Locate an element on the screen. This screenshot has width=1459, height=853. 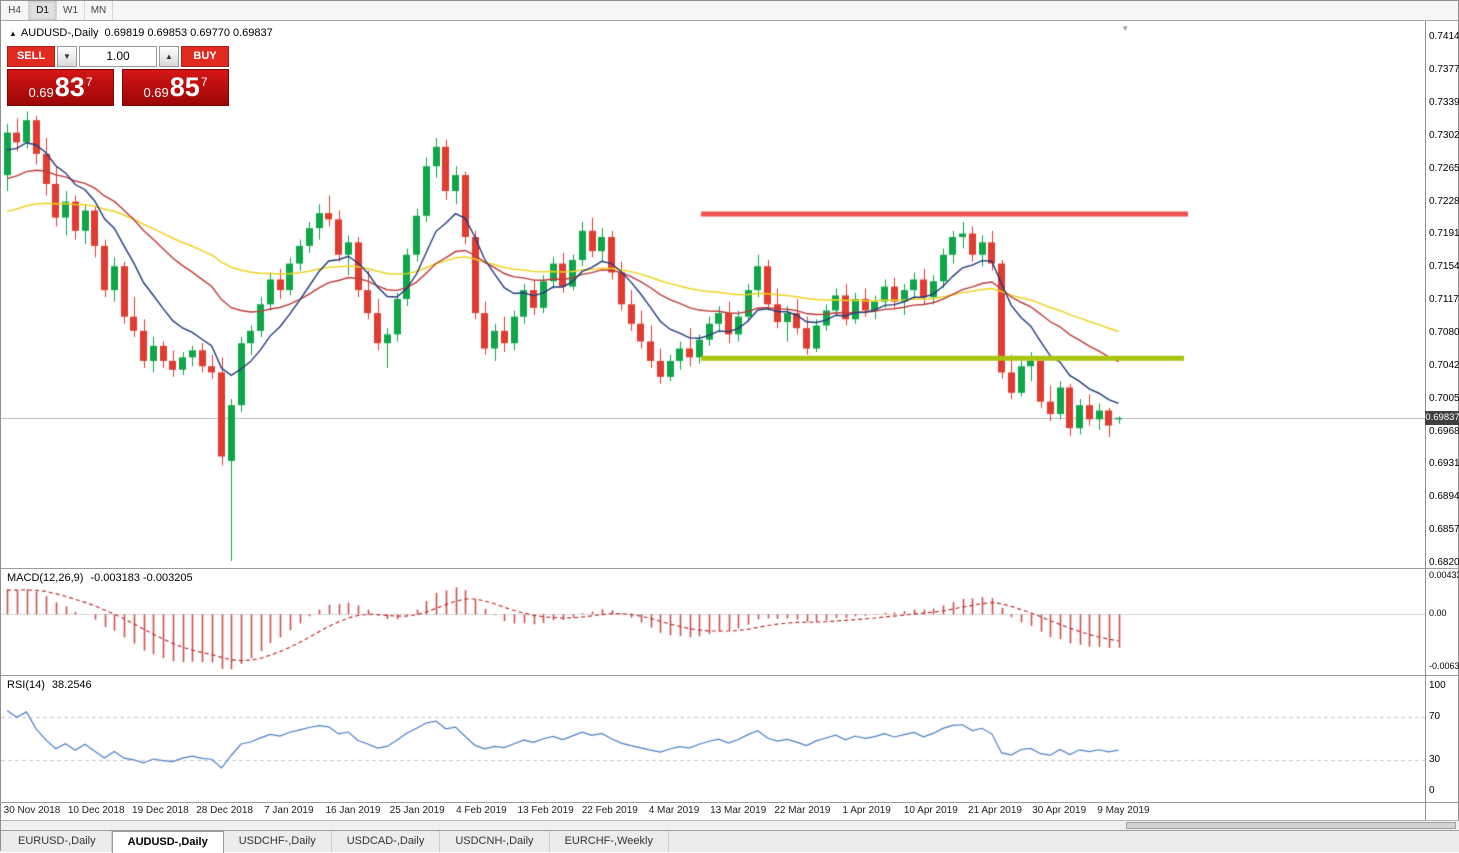
macd-values: -0.003183 -0.003205 is located at coordinates (141, 578).